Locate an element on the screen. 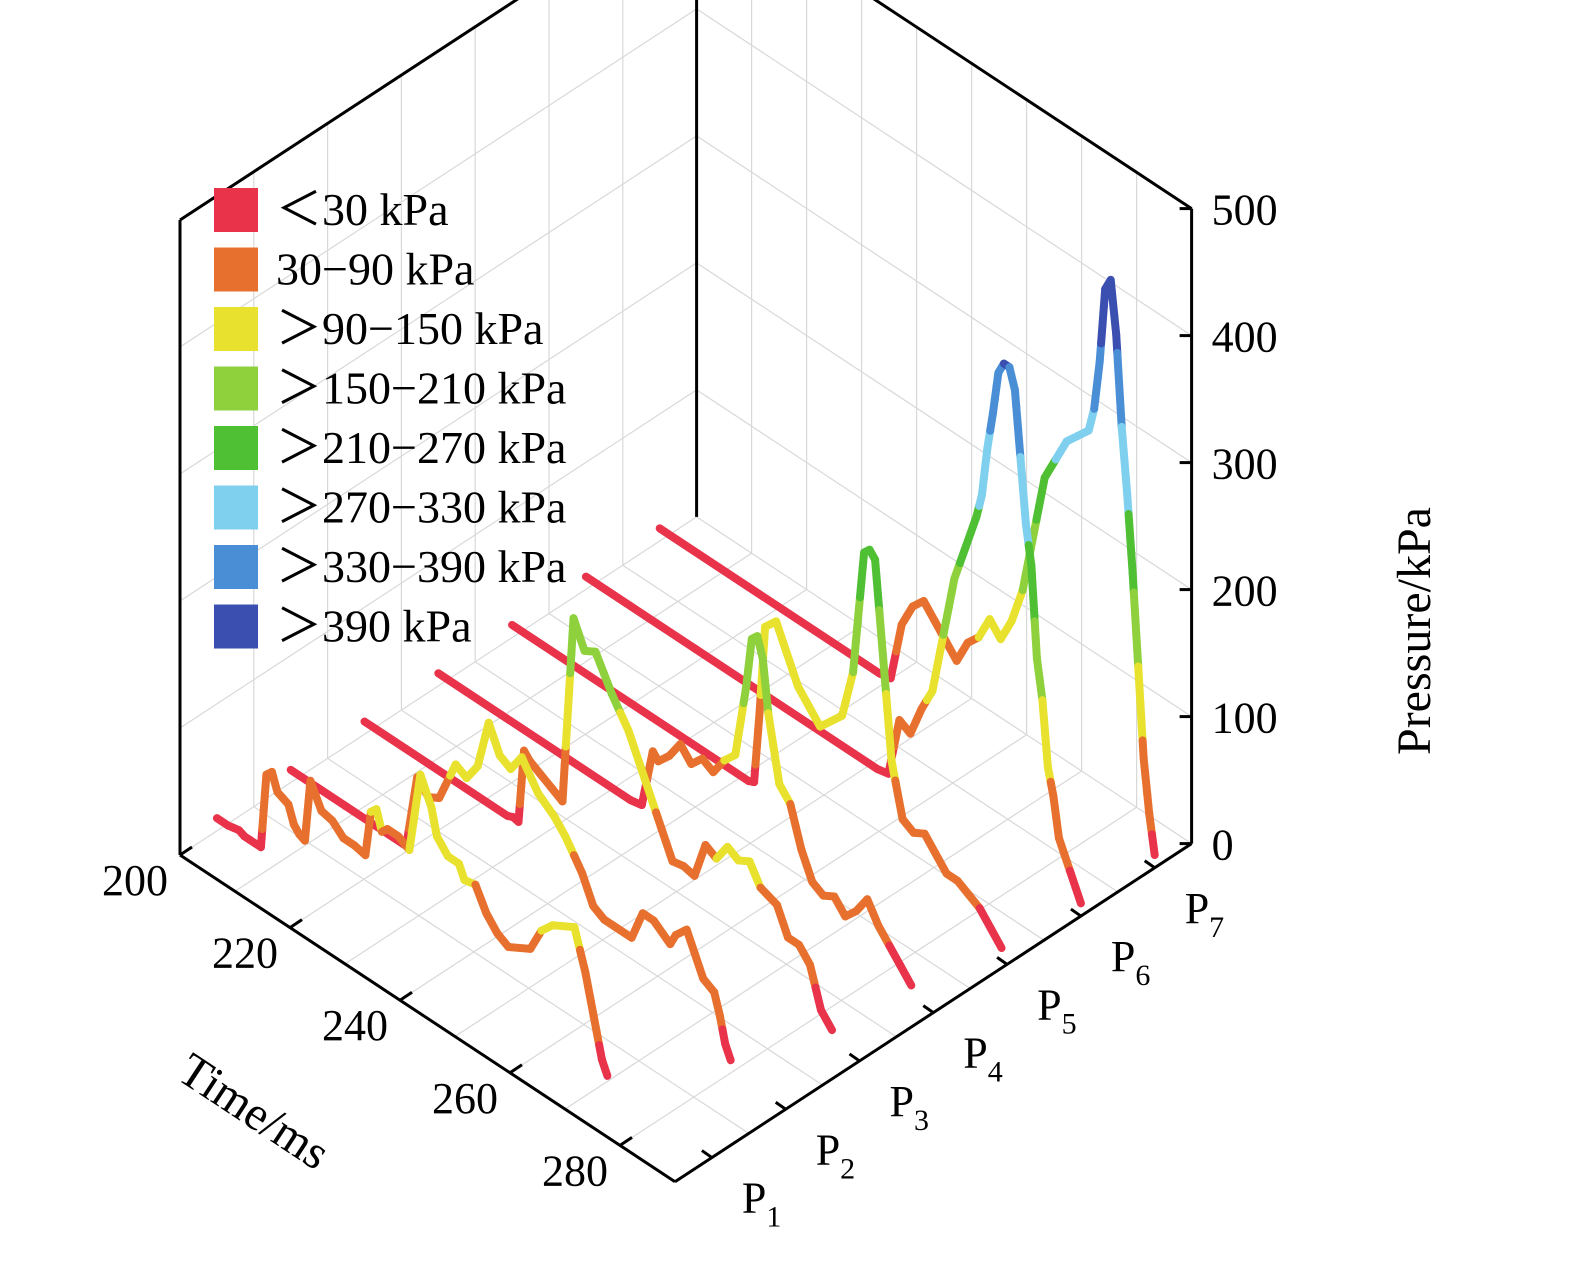 Image resolution: width=1575 pixels, height=1279 pixels. series-tick-label: P6 is located at coordinates (1130, 962).